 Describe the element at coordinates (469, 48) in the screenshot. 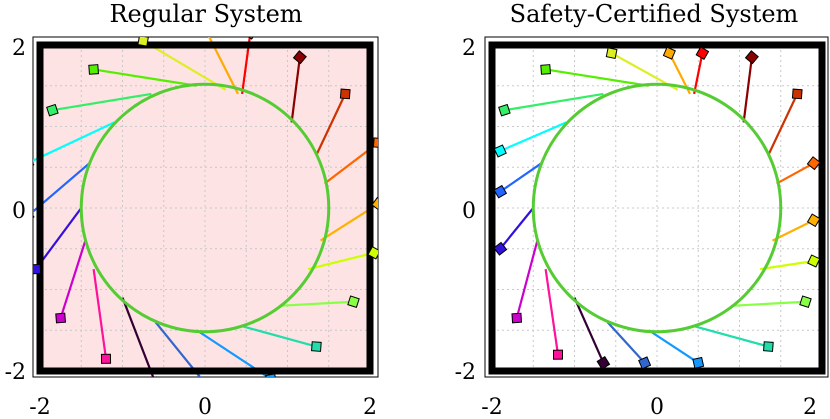

I see `right-ytick-top: 2` at that location.